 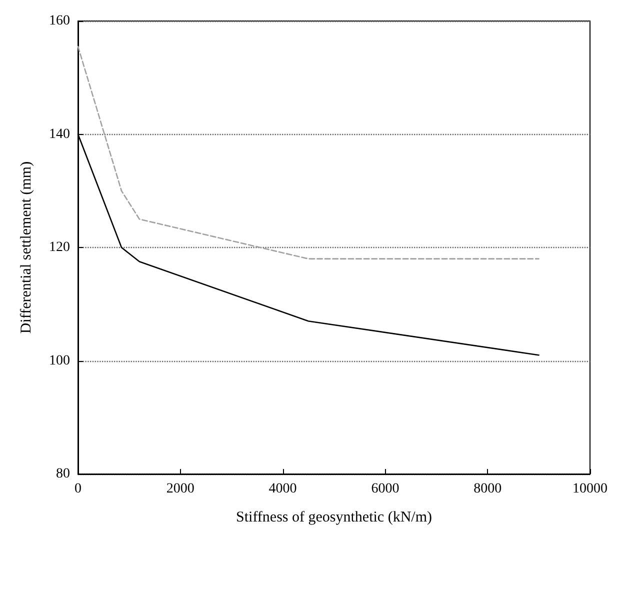 I want to click on y-tick-label: 100, so click(x=59, y=360).